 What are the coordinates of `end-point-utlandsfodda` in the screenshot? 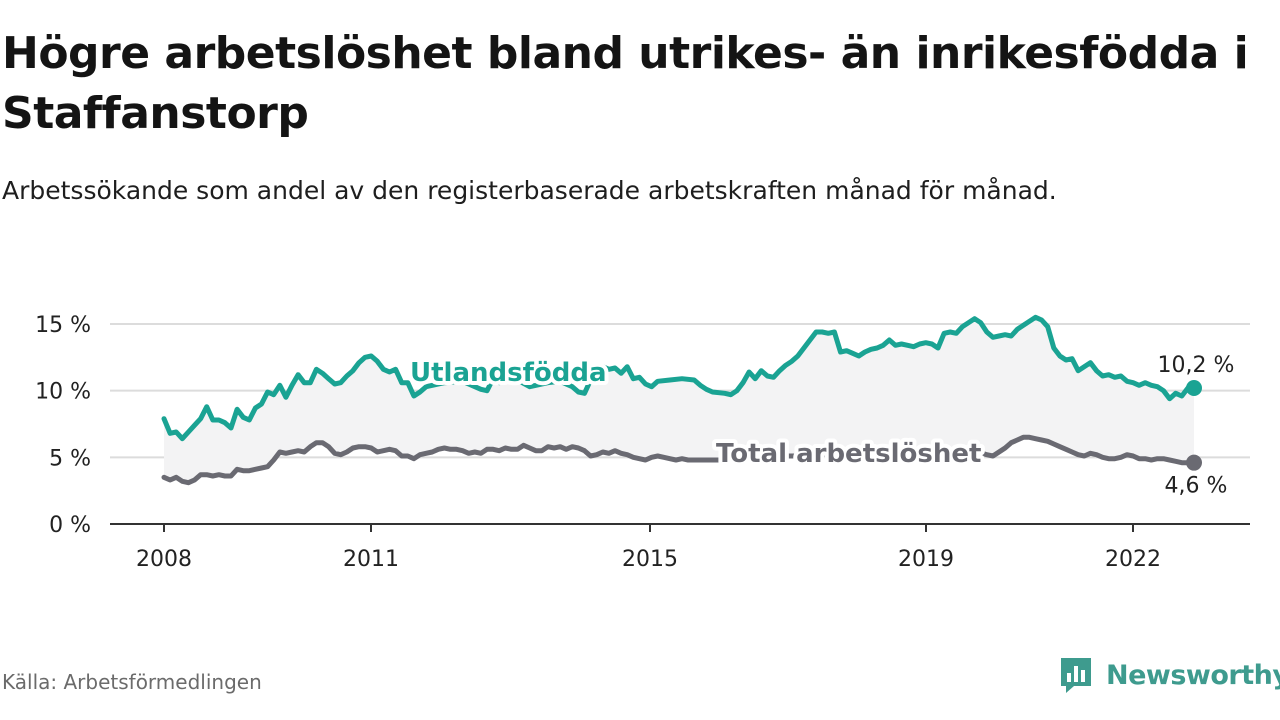 It's located at (1194, 388).